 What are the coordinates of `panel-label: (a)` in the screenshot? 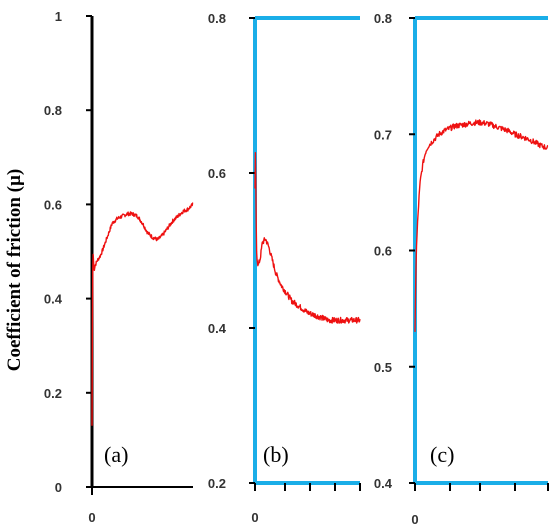 It's located at (116, 454).